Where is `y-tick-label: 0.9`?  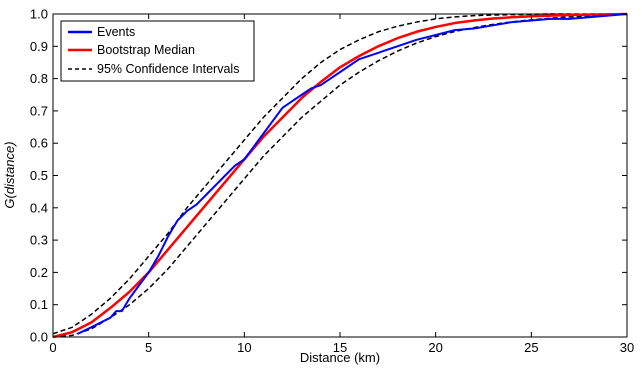
y-tick-label: 0.9 is located at coordinates (39, 46).